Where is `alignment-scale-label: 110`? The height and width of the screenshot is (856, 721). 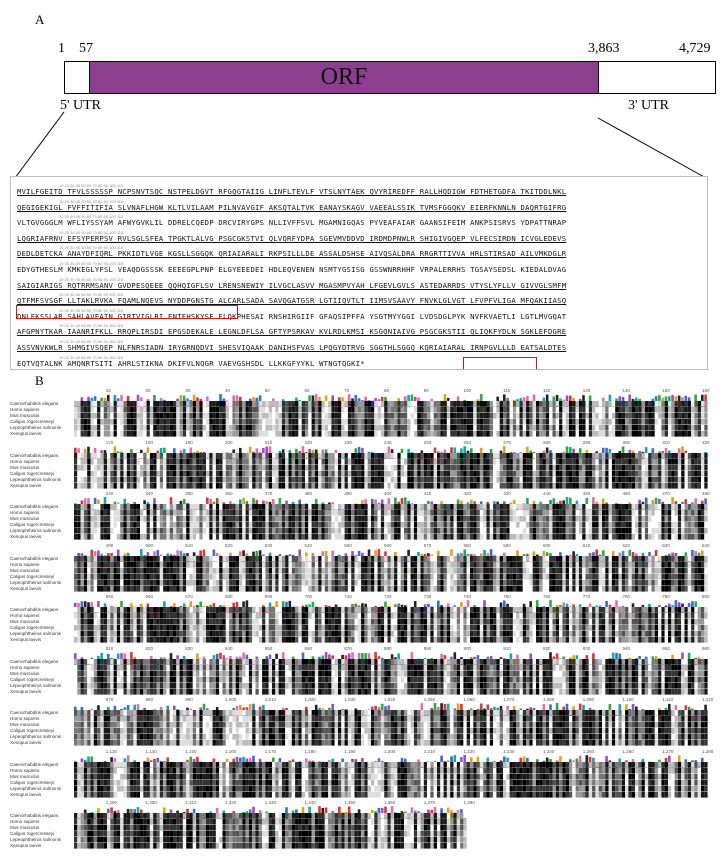 alignment-scale-label: 110 is located at coordinates (507, 390).